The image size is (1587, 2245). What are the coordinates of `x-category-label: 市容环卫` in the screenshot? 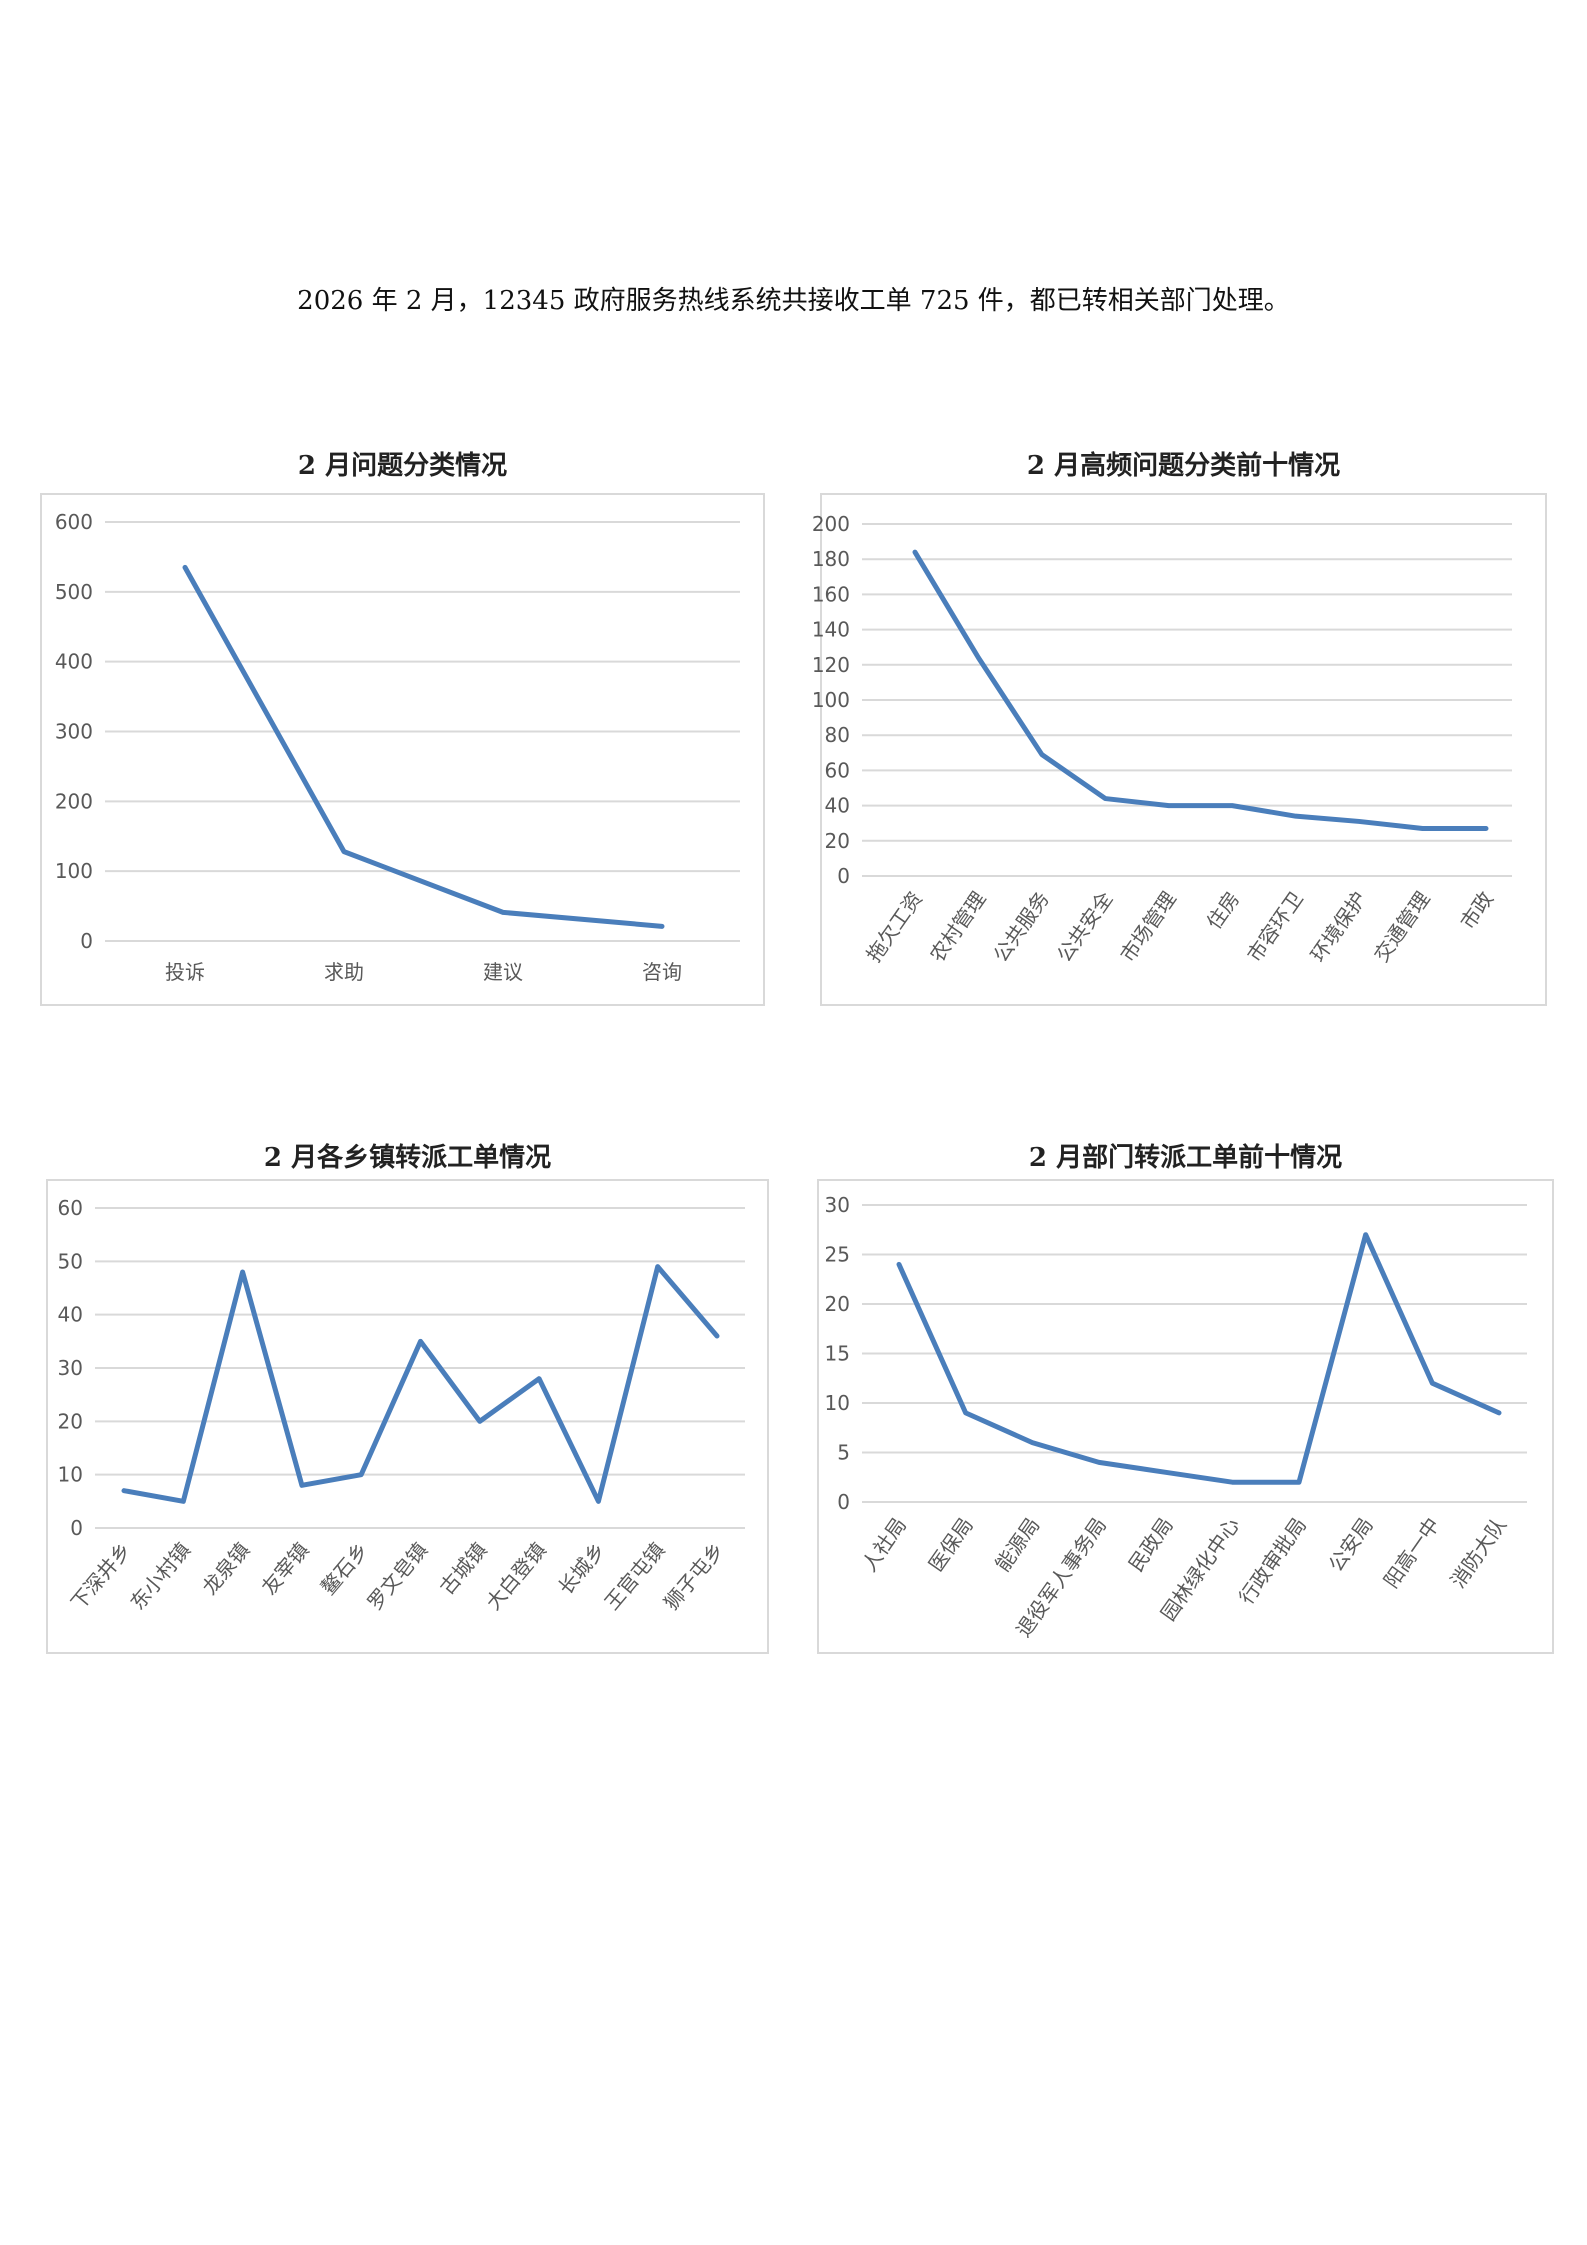 It's located at (1275, 926).